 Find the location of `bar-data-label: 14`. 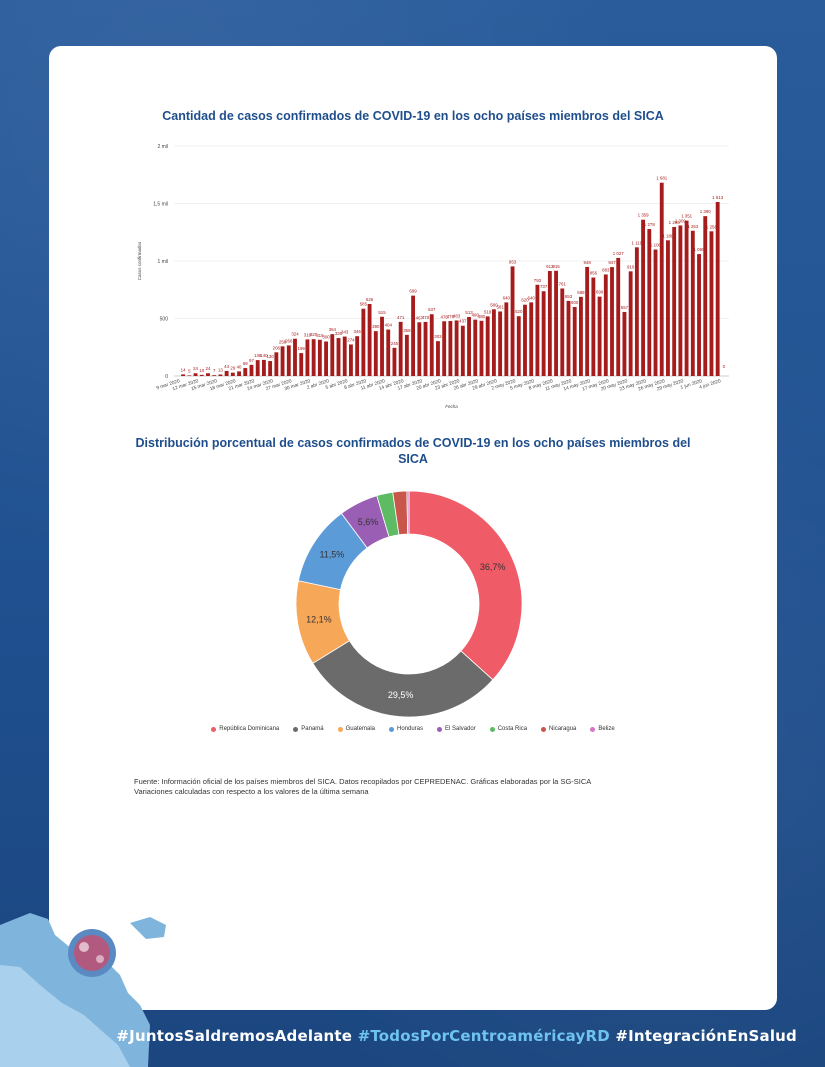

bar-data-label: 14 is located at coordinates (183, 369).